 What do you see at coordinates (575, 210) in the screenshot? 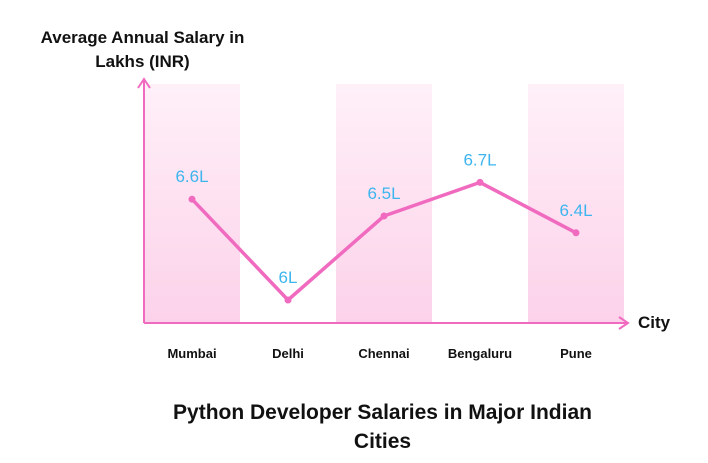
I see `data-label-pune: 6.4L` at bounding box center [575, 210].